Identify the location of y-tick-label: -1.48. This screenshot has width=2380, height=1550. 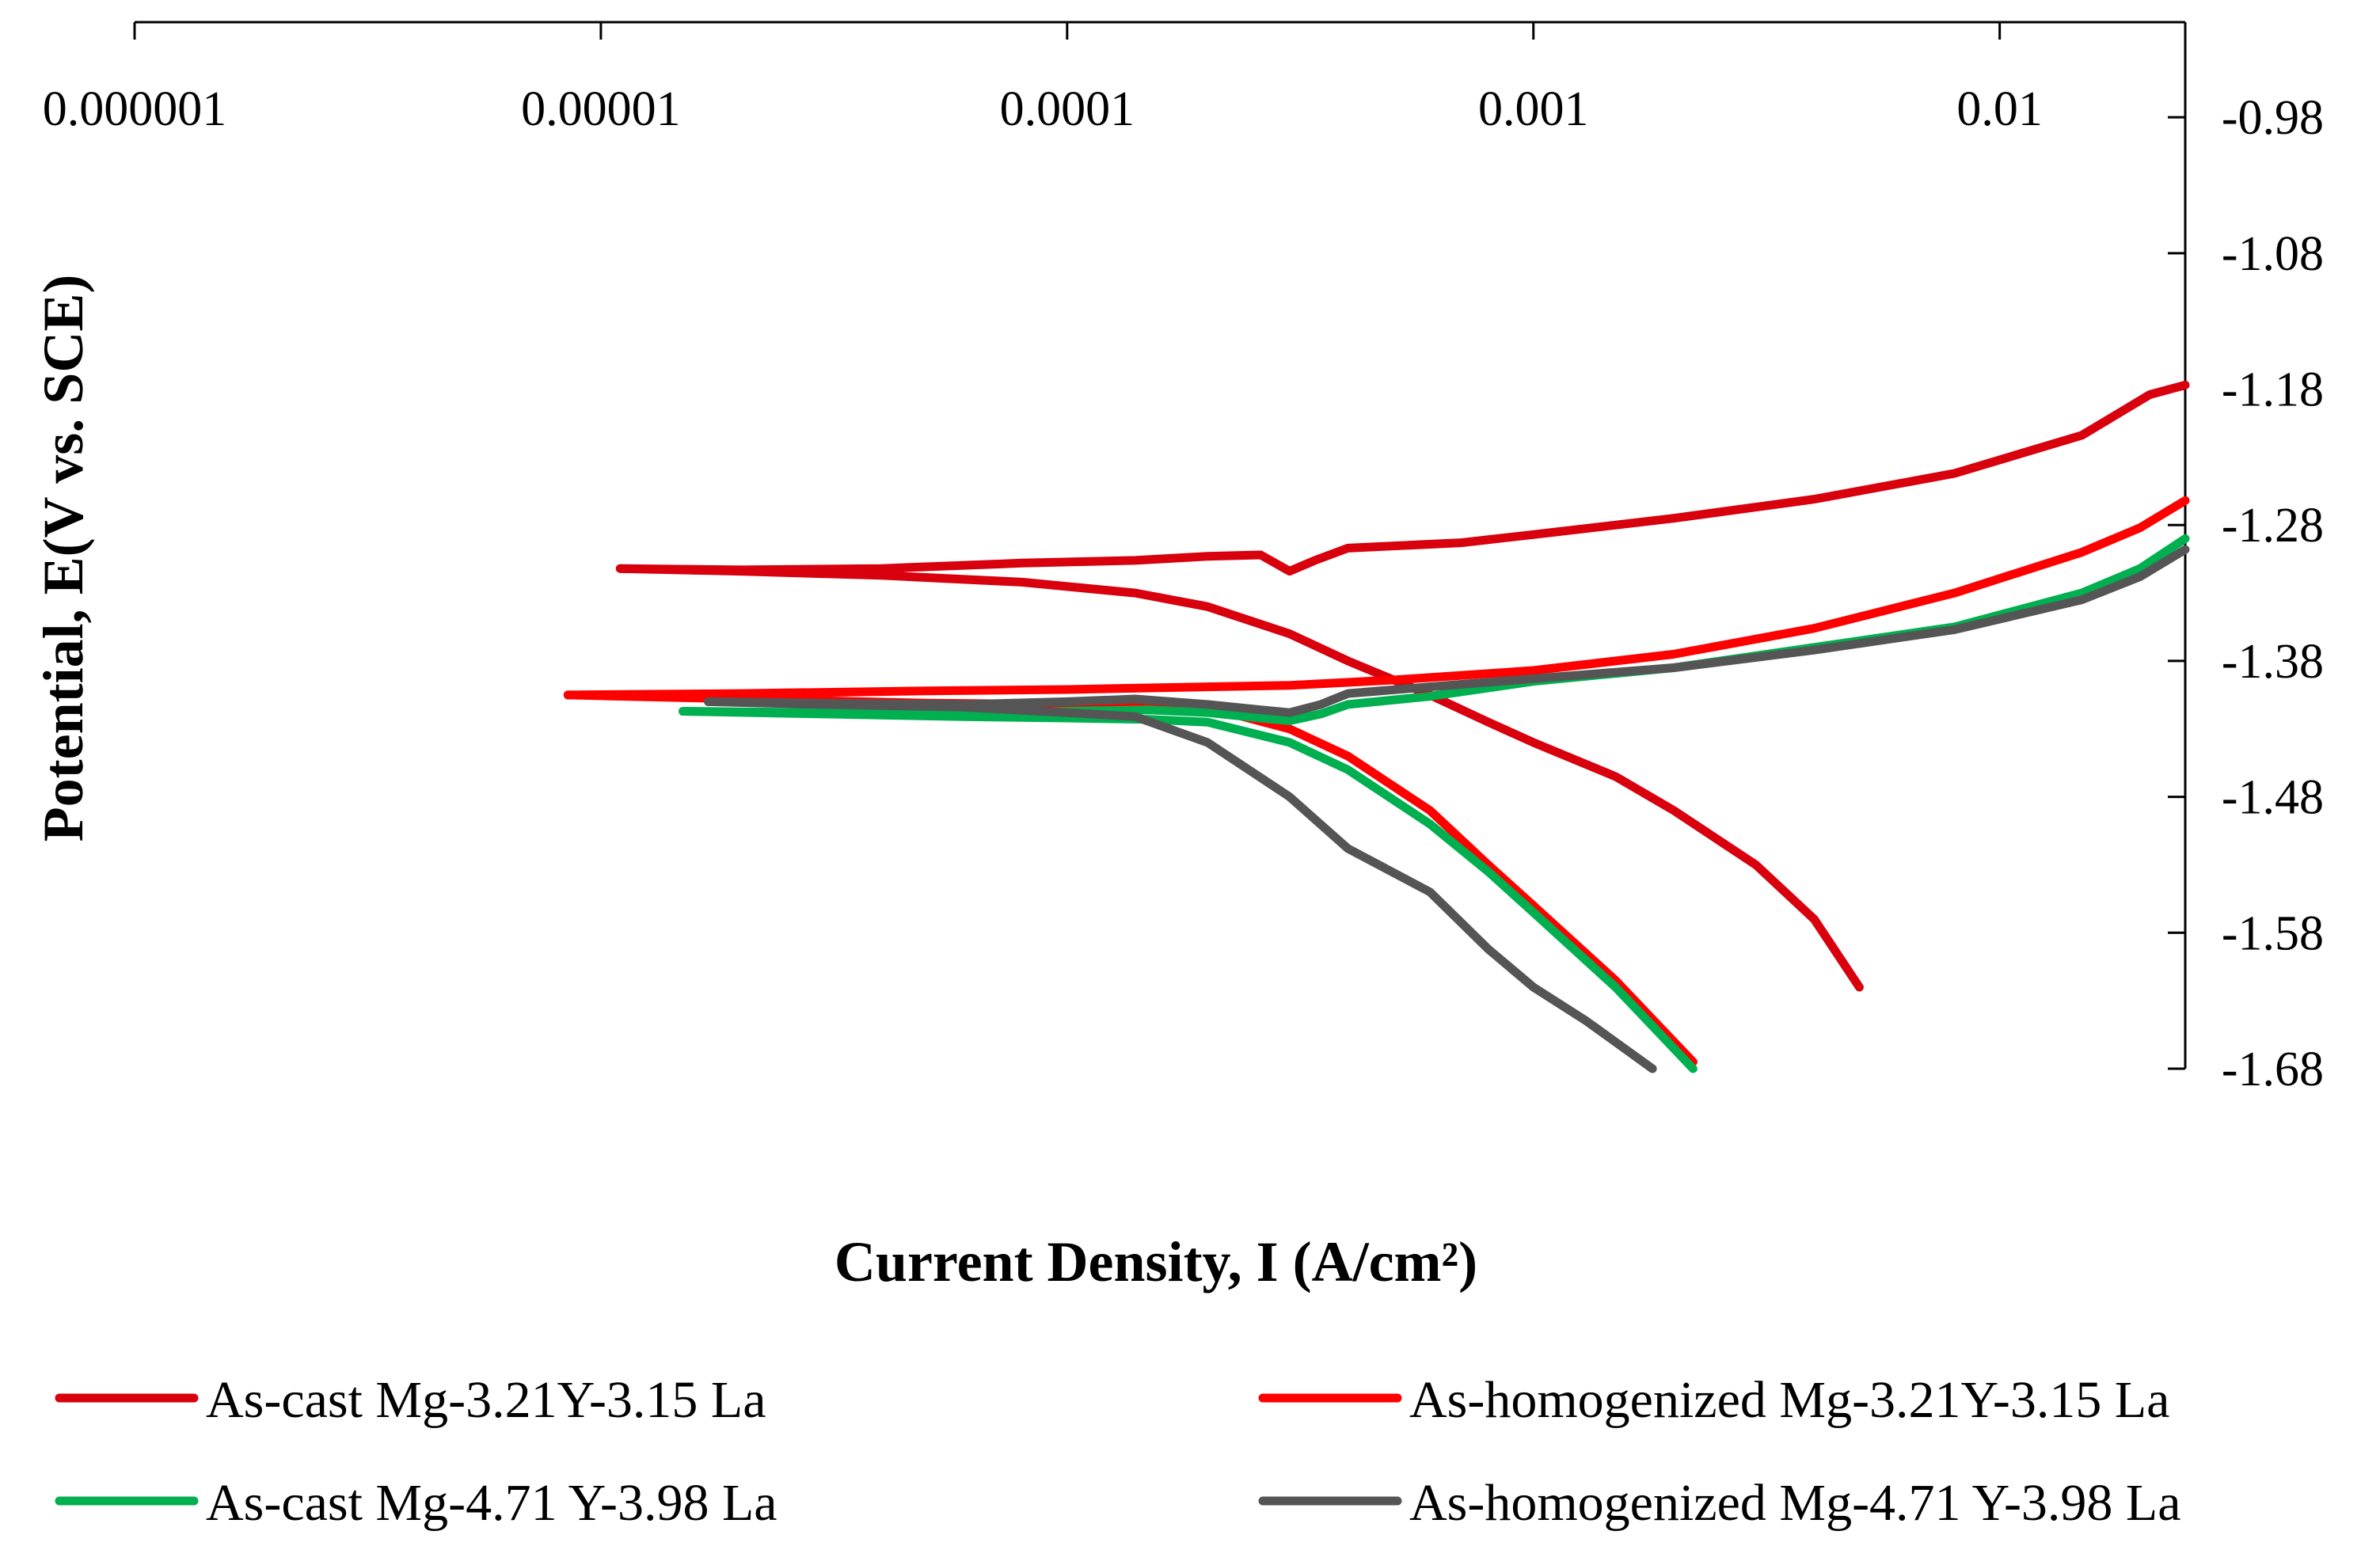
(2273, 798).